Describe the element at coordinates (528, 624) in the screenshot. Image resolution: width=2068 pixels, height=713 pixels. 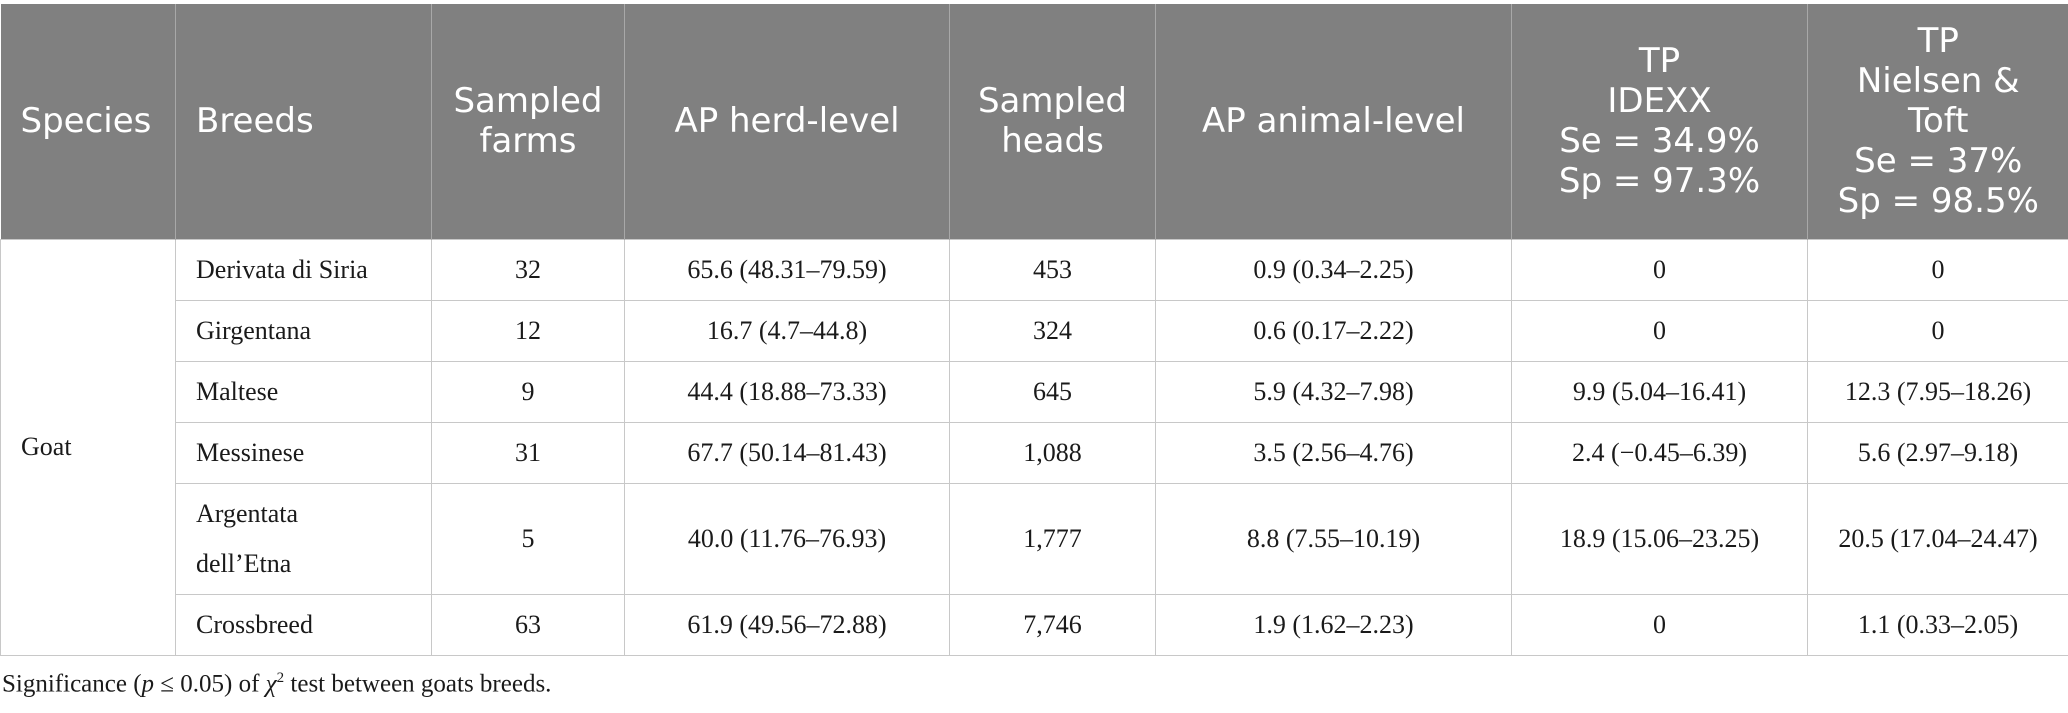
I see `farms-cell: 63` at that location.